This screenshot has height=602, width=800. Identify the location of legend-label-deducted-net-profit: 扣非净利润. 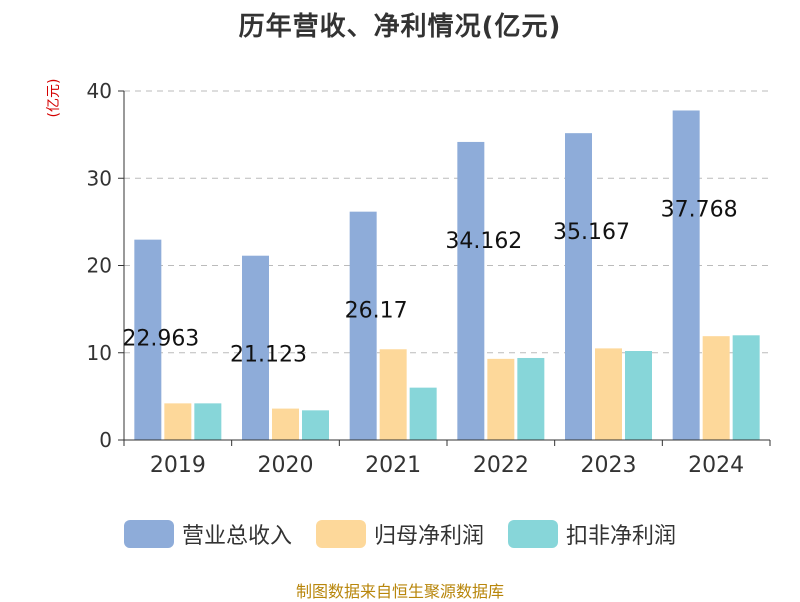
(621, 536).